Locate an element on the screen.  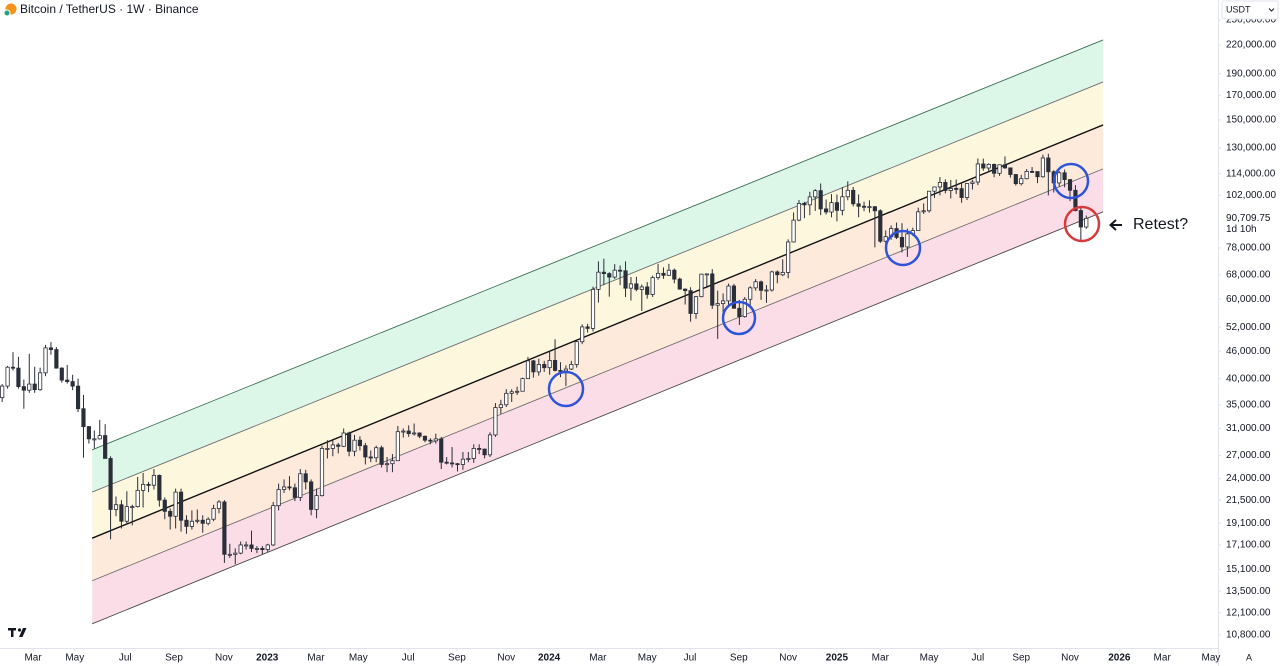
y-tick-label: 170,000.00 is located at coordinates (1251, 95).